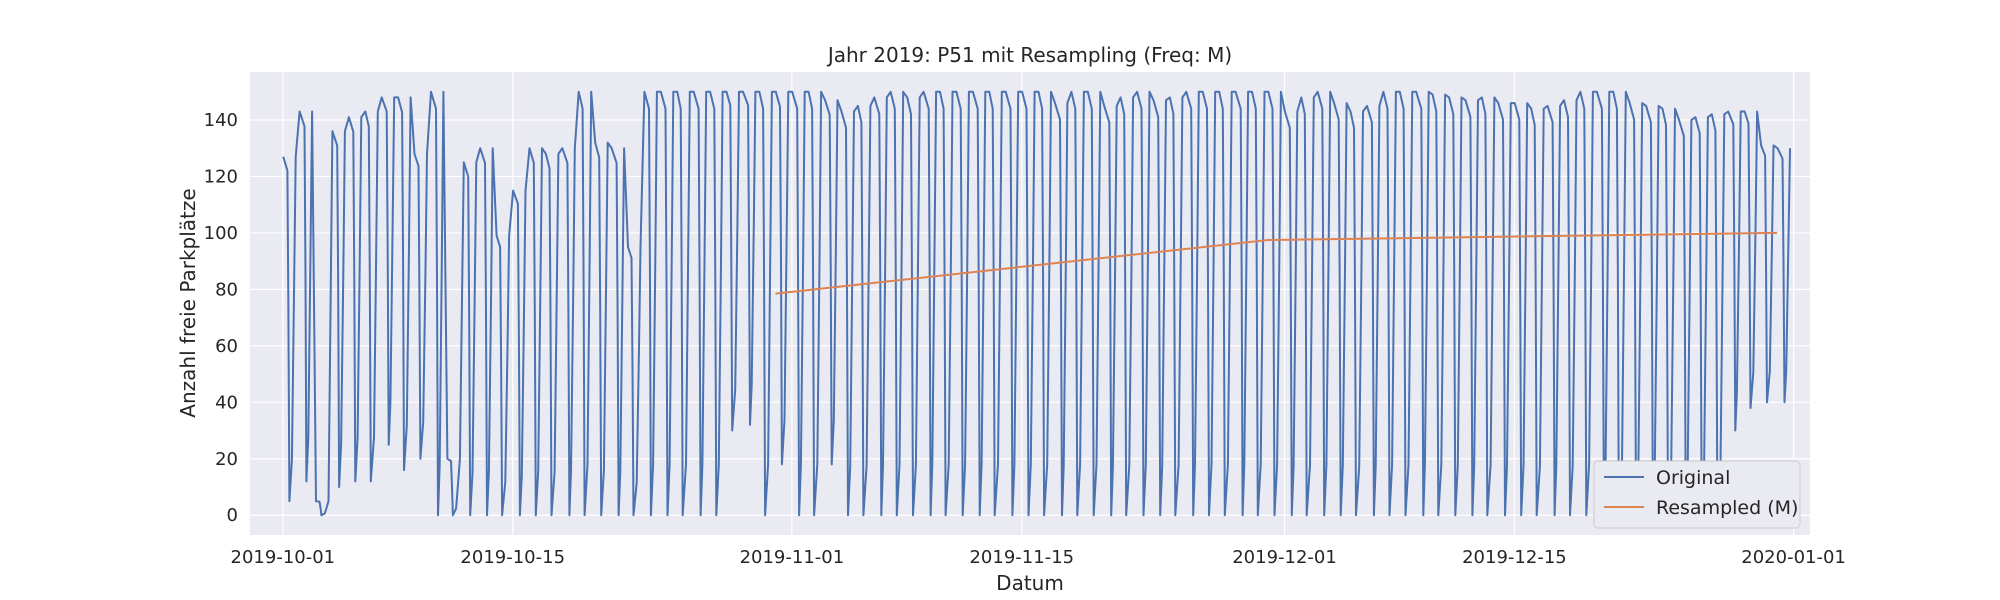  Describe the element at coordinates (512, 557) in the screenshot. I see `x-tick-label: 2019-10-15` at that location.